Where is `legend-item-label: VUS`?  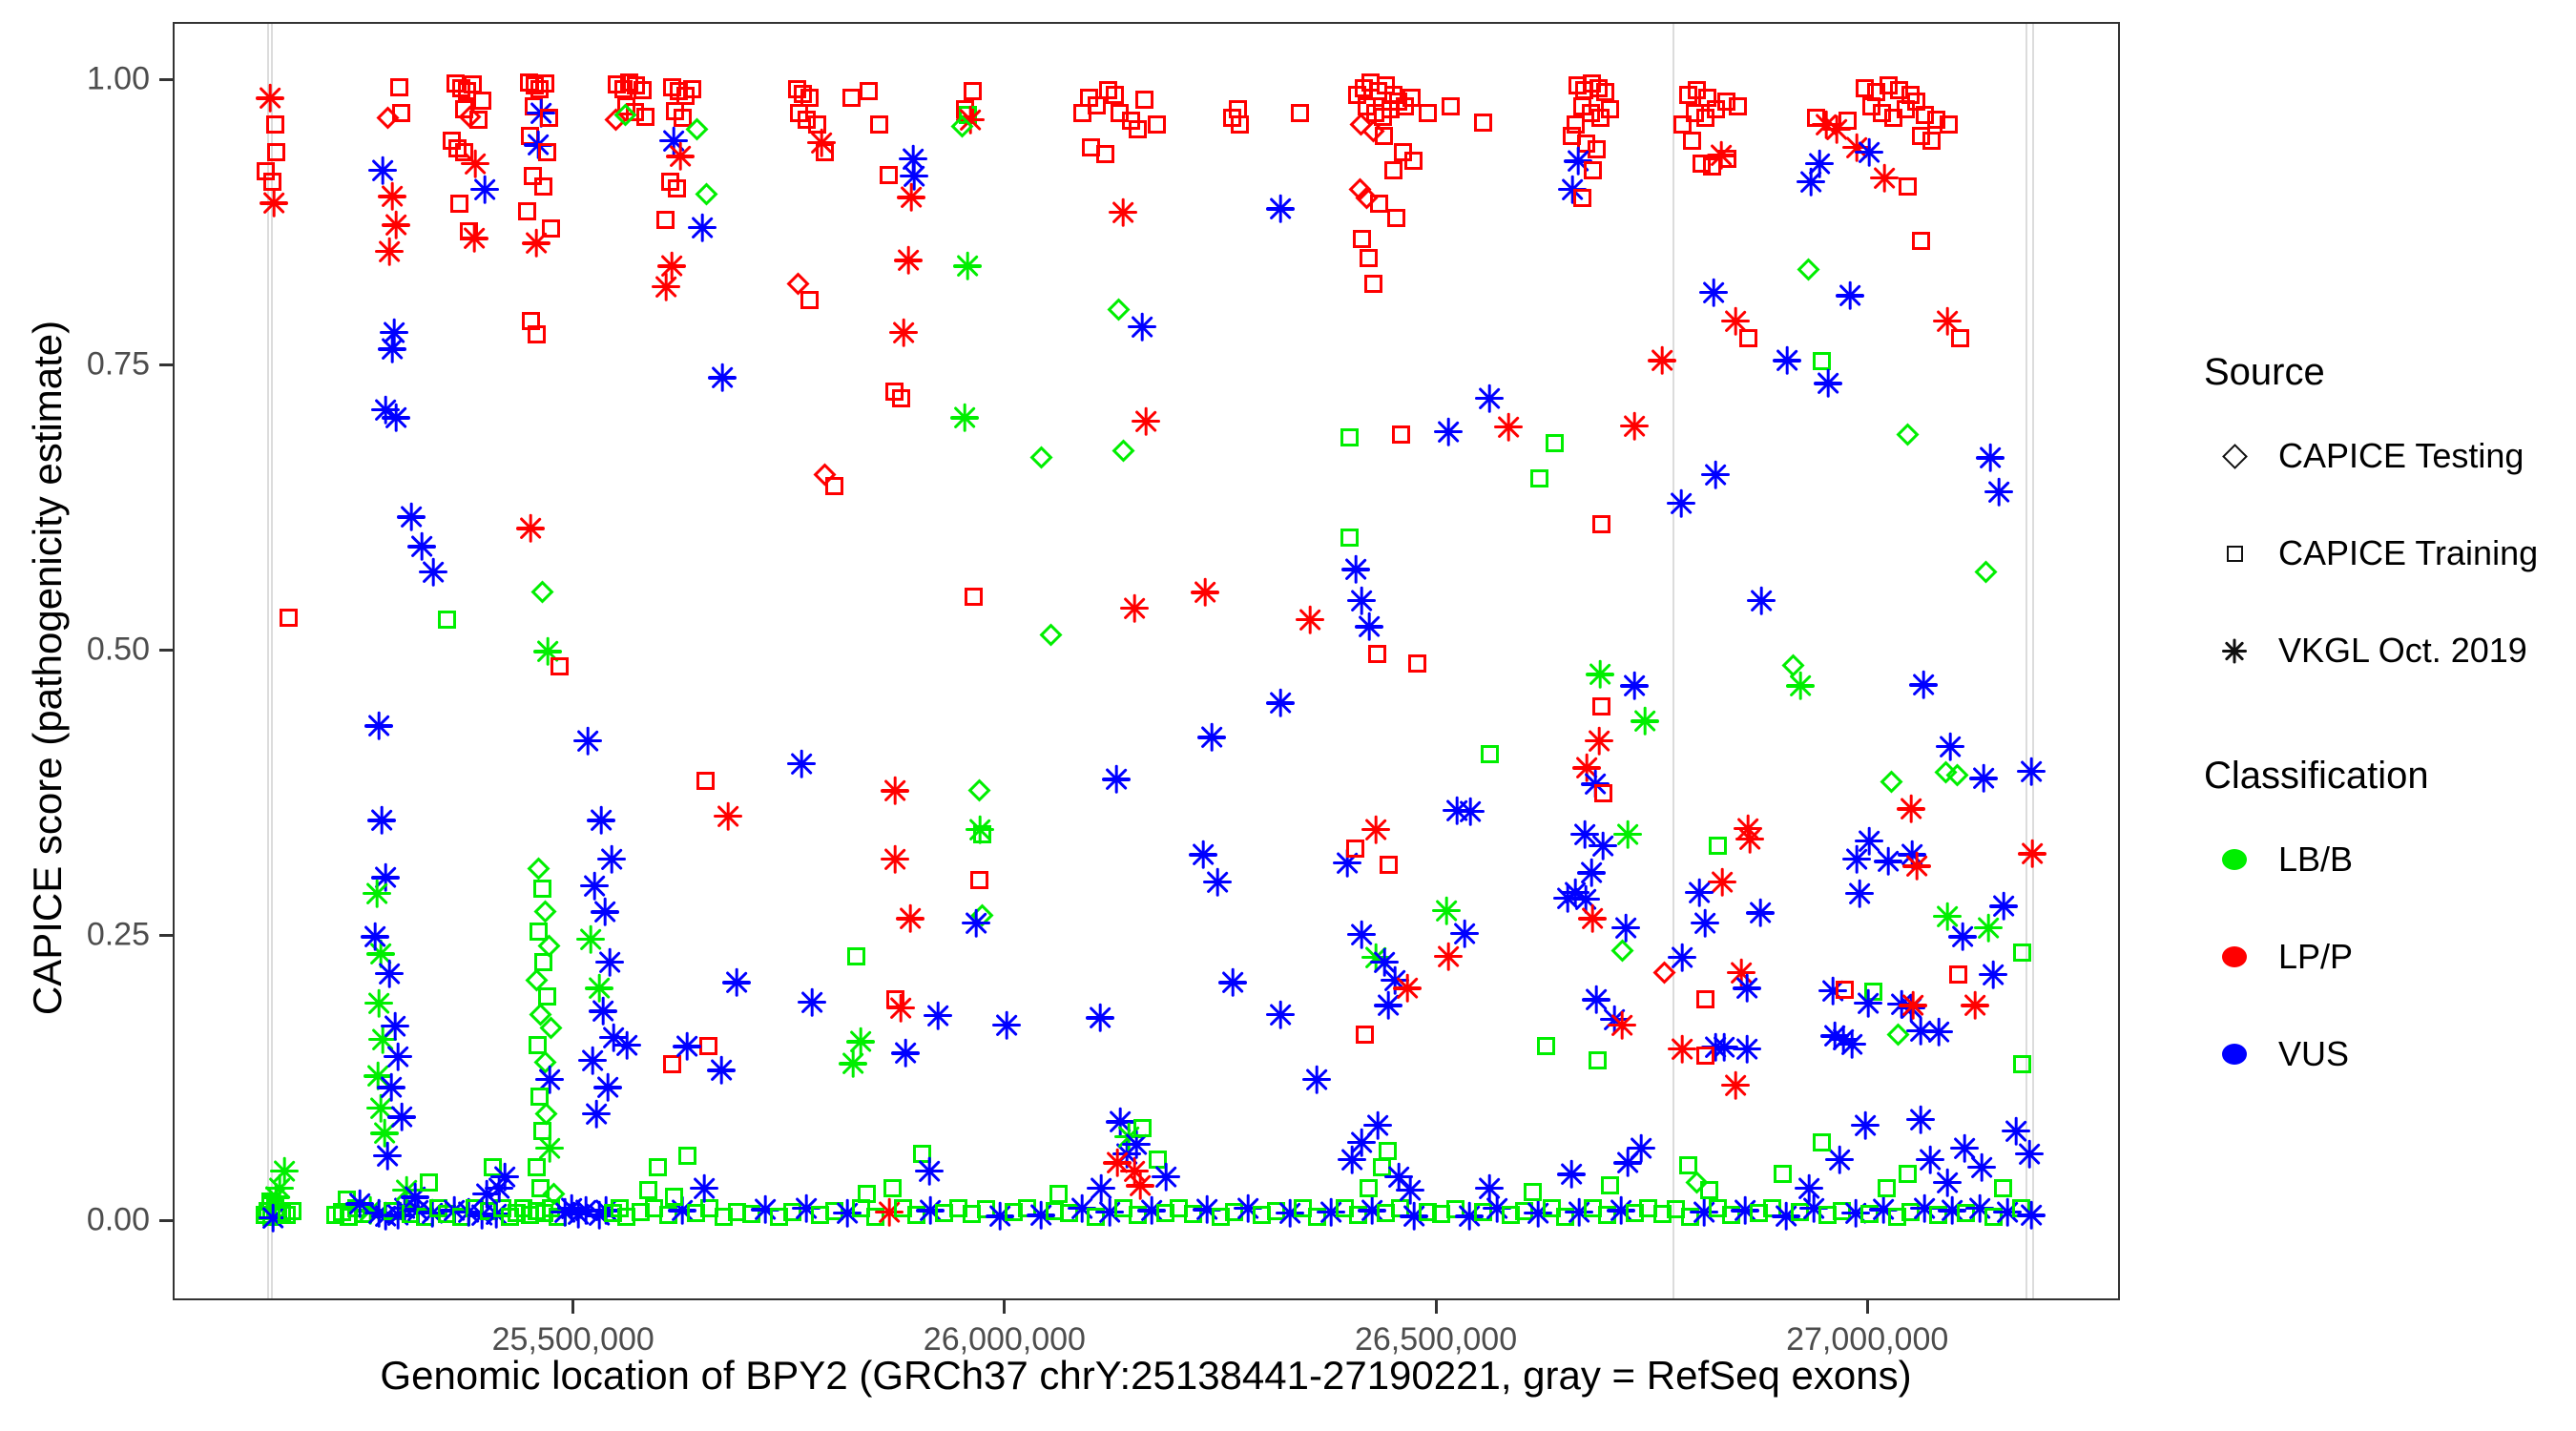 legend-item-label: VUS is located at coordinates (2314, 1053).